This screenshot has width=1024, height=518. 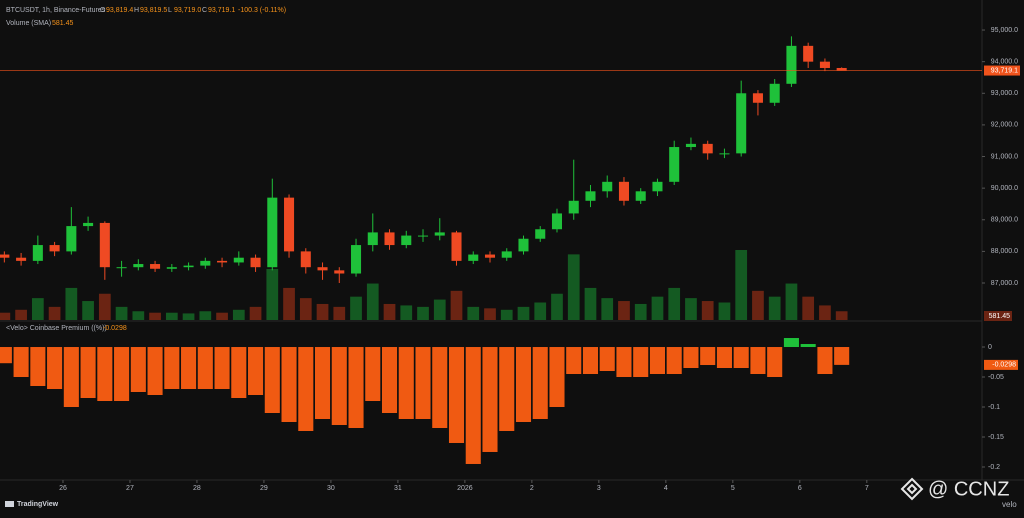 I want to click on ohlc-value: 93,719.0, so click(x=187, y=10).